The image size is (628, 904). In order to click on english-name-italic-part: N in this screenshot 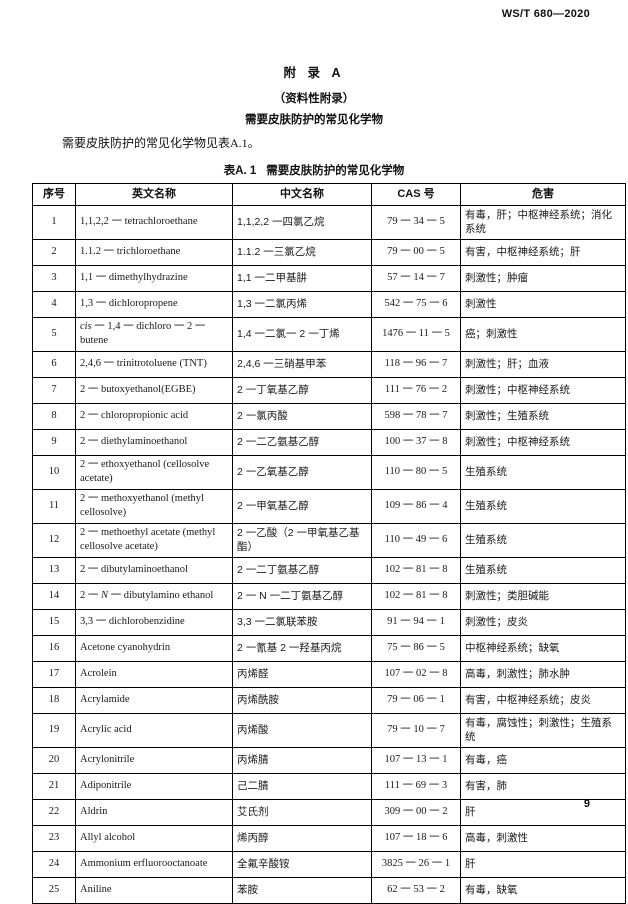, I will do `click(105, 596)`.